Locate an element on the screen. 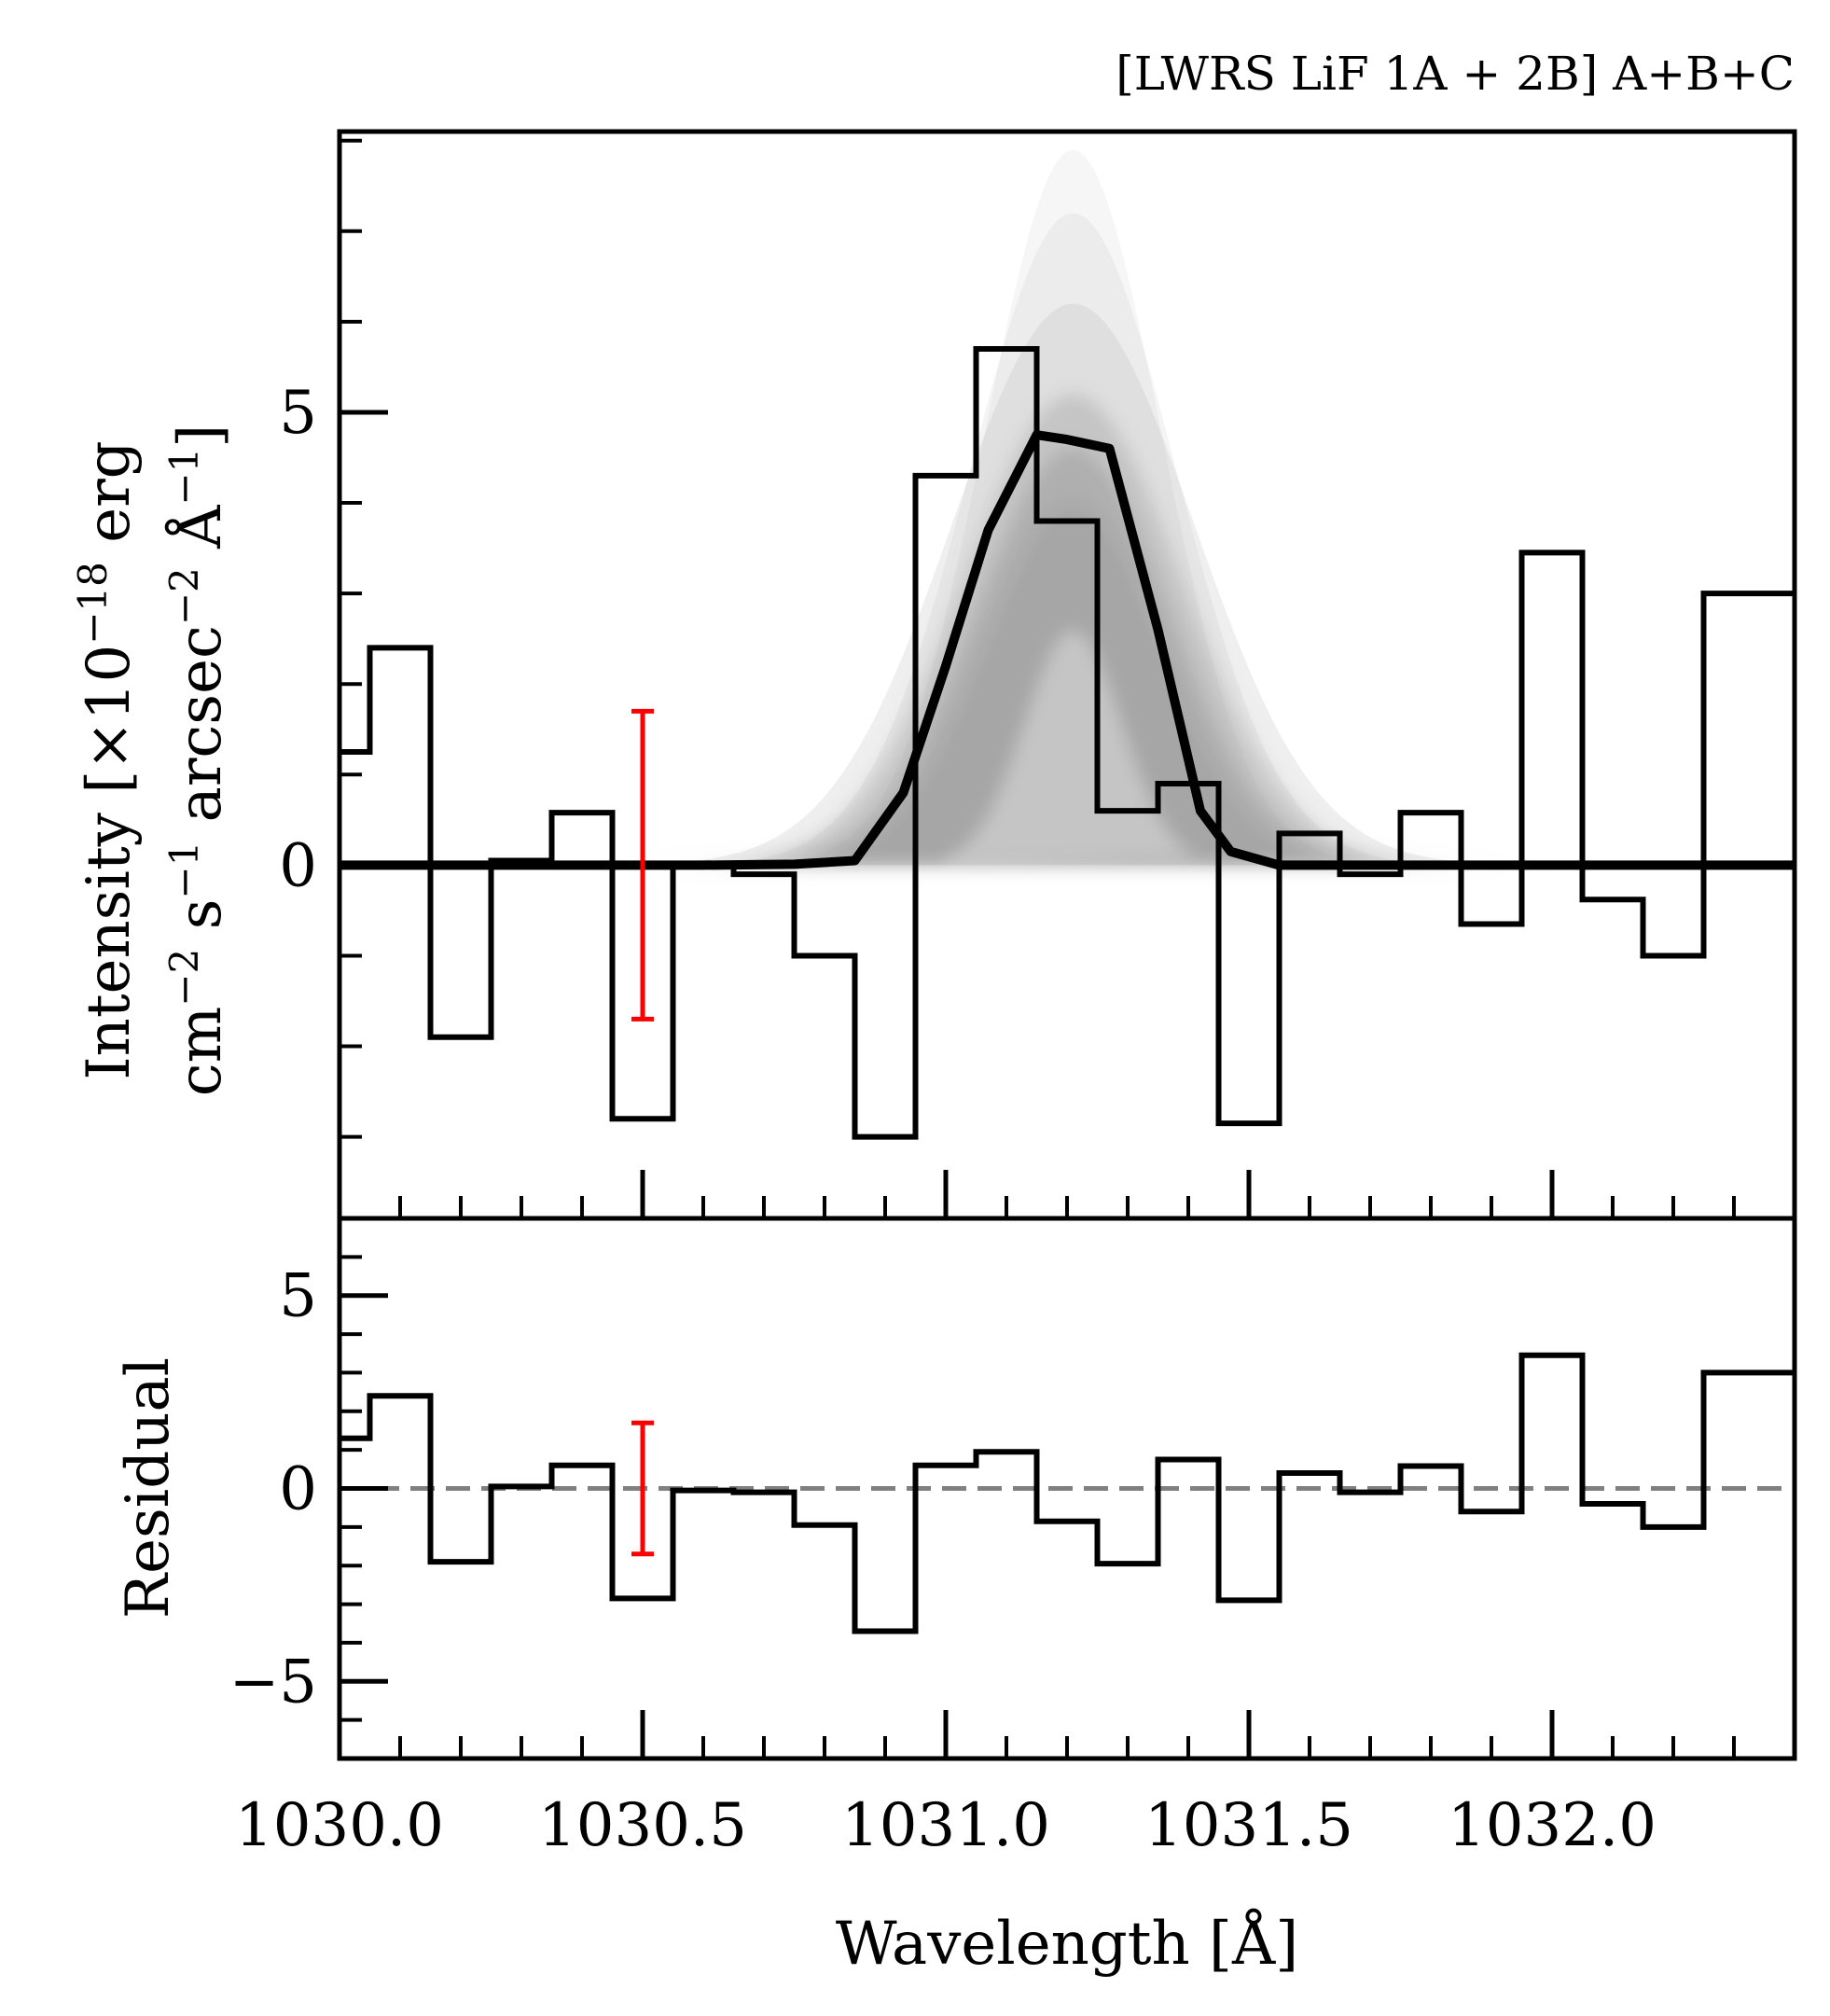 The height and width of the screenshot is (2016, 1830). bottom-error-bar is located at coordinates (642, 1489).